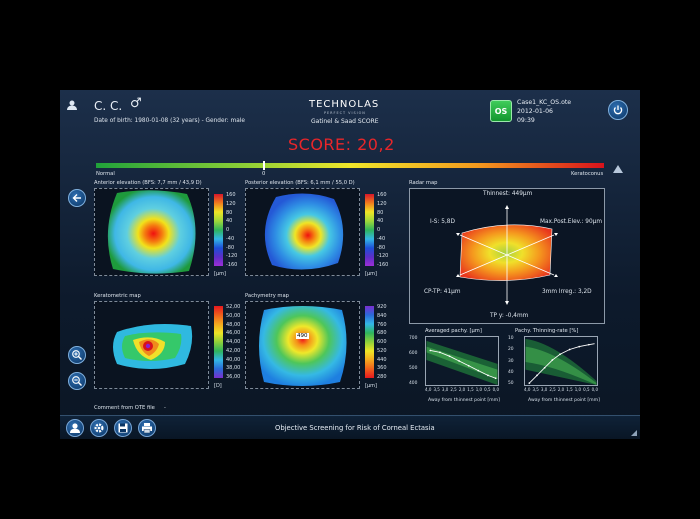 The image size is (700, 519). What do you see at coordinates (442, 222) in the screenshot?
I see `radar-is: I-S: 5,8D` at bounding box center [442, 222].